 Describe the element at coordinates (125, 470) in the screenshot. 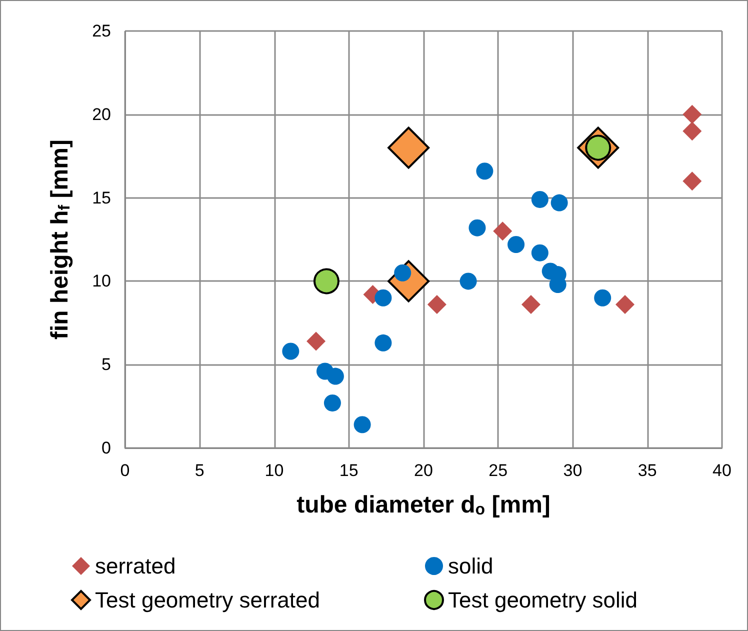

I see `x-tick-label: 0` at that location.